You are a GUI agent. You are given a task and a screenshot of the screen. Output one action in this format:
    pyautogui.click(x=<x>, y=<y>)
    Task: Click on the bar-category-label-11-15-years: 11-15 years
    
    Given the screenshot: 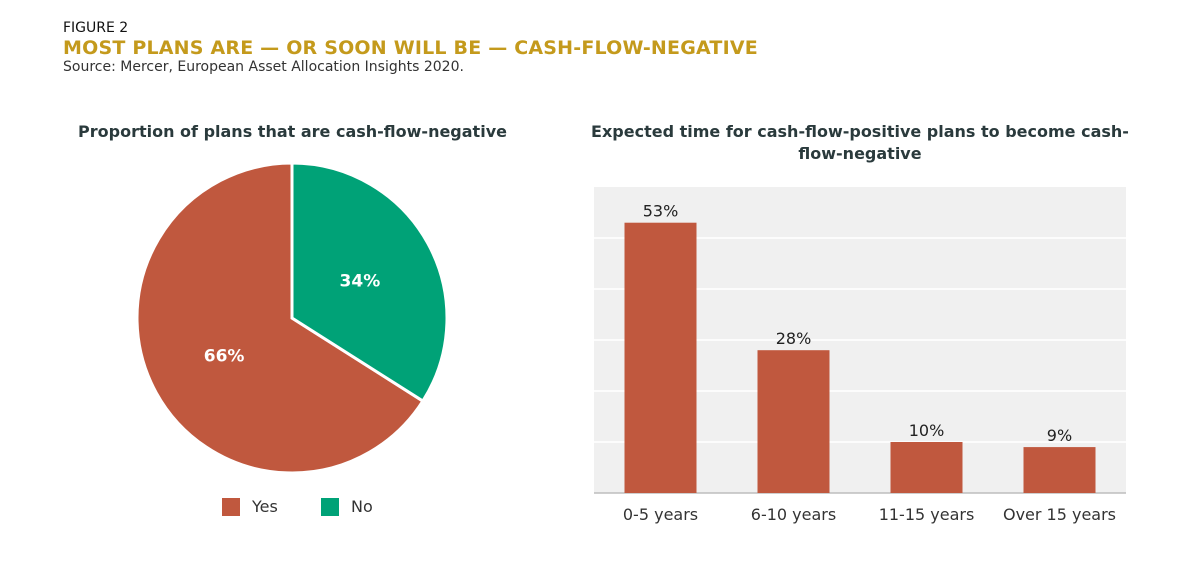 What is the action you would take?
    pyautogui.click(x=927, y=514)
    